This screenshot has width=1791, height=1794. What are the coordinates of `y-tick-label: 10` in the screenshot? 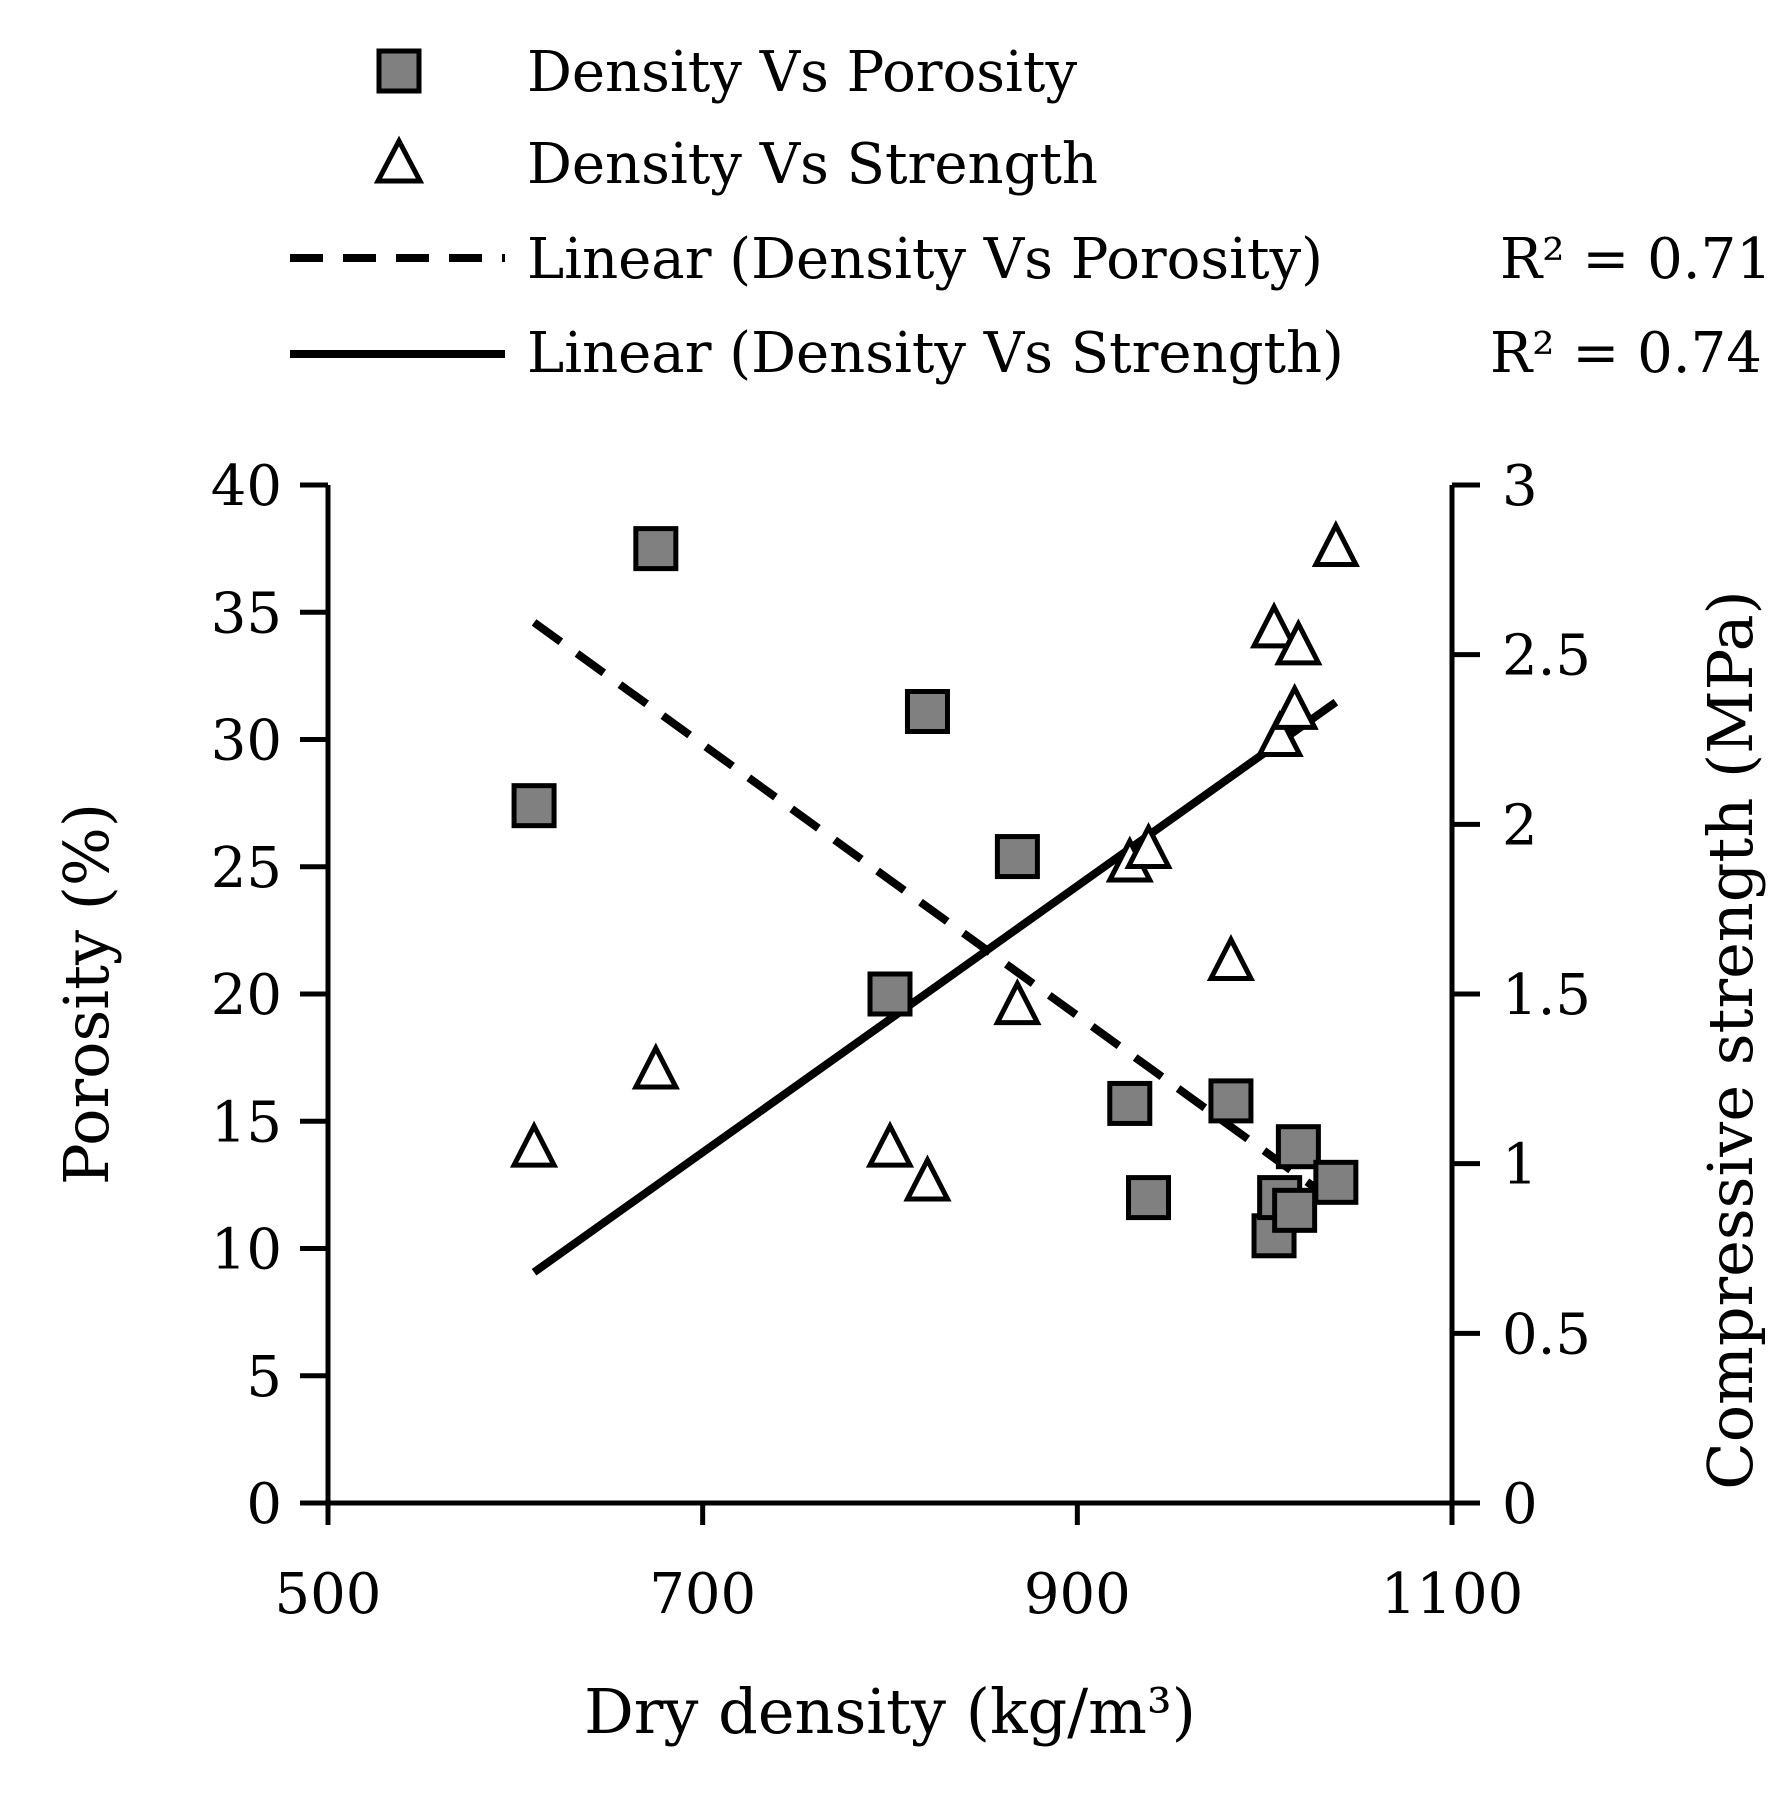 It's located at (246, 1250).